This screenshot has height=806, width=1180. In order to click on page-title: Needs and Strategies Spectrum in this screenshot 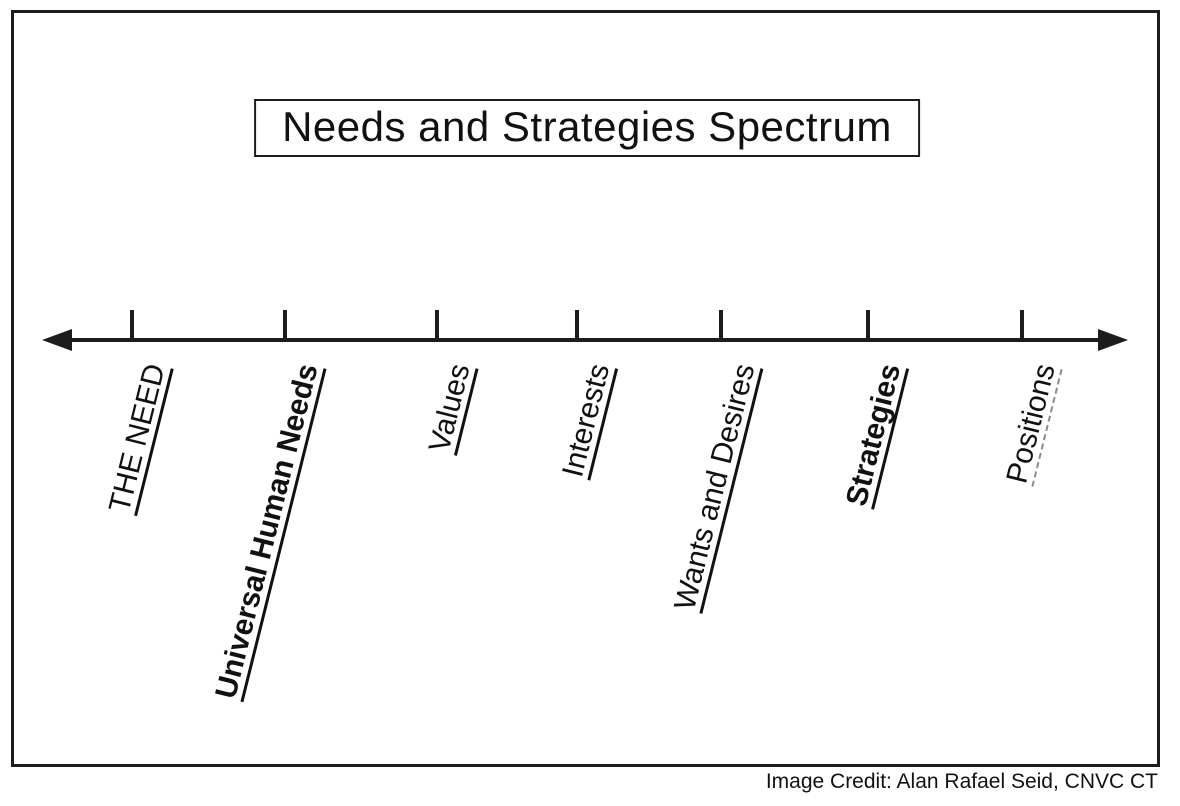, I will do `click(587, 126)`.